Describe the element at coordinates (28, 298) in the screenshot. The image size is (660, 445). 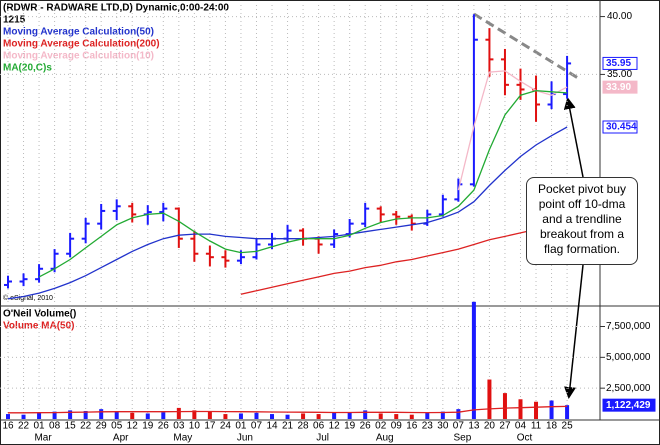
I see `credit: © eSignal, 2010` at that location.